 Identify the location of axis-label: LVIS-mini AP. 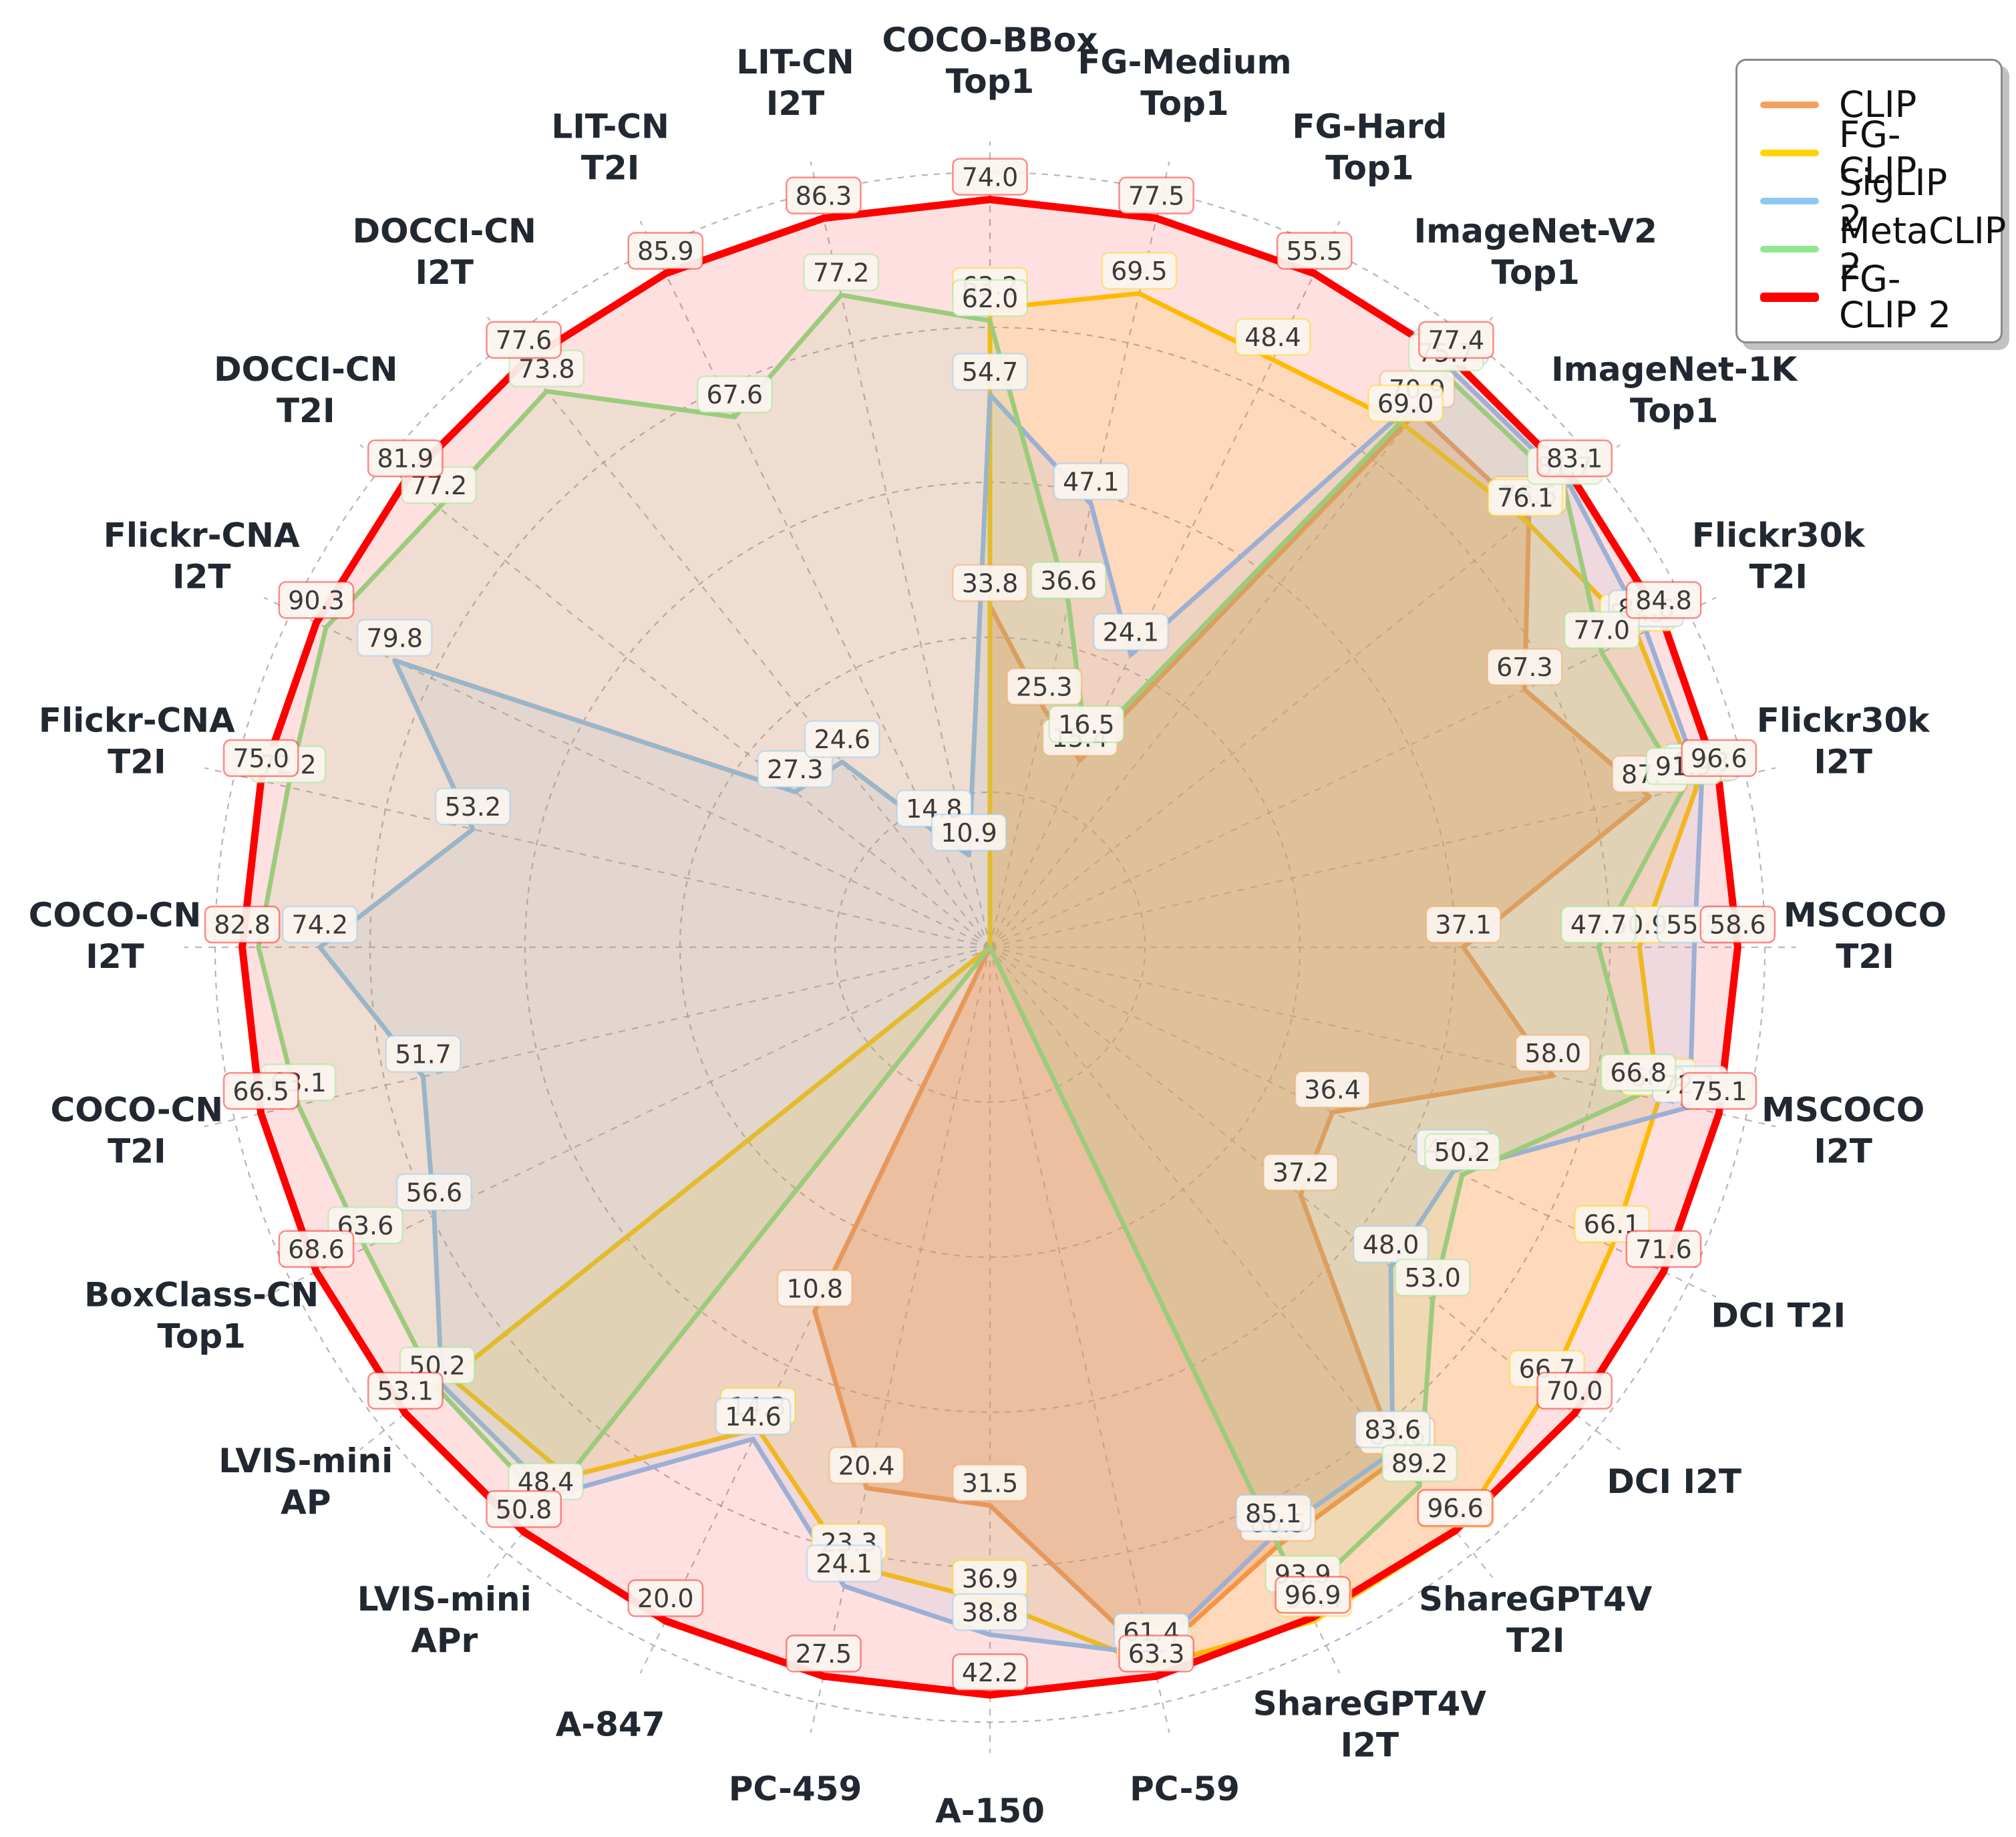
(305, 1482).